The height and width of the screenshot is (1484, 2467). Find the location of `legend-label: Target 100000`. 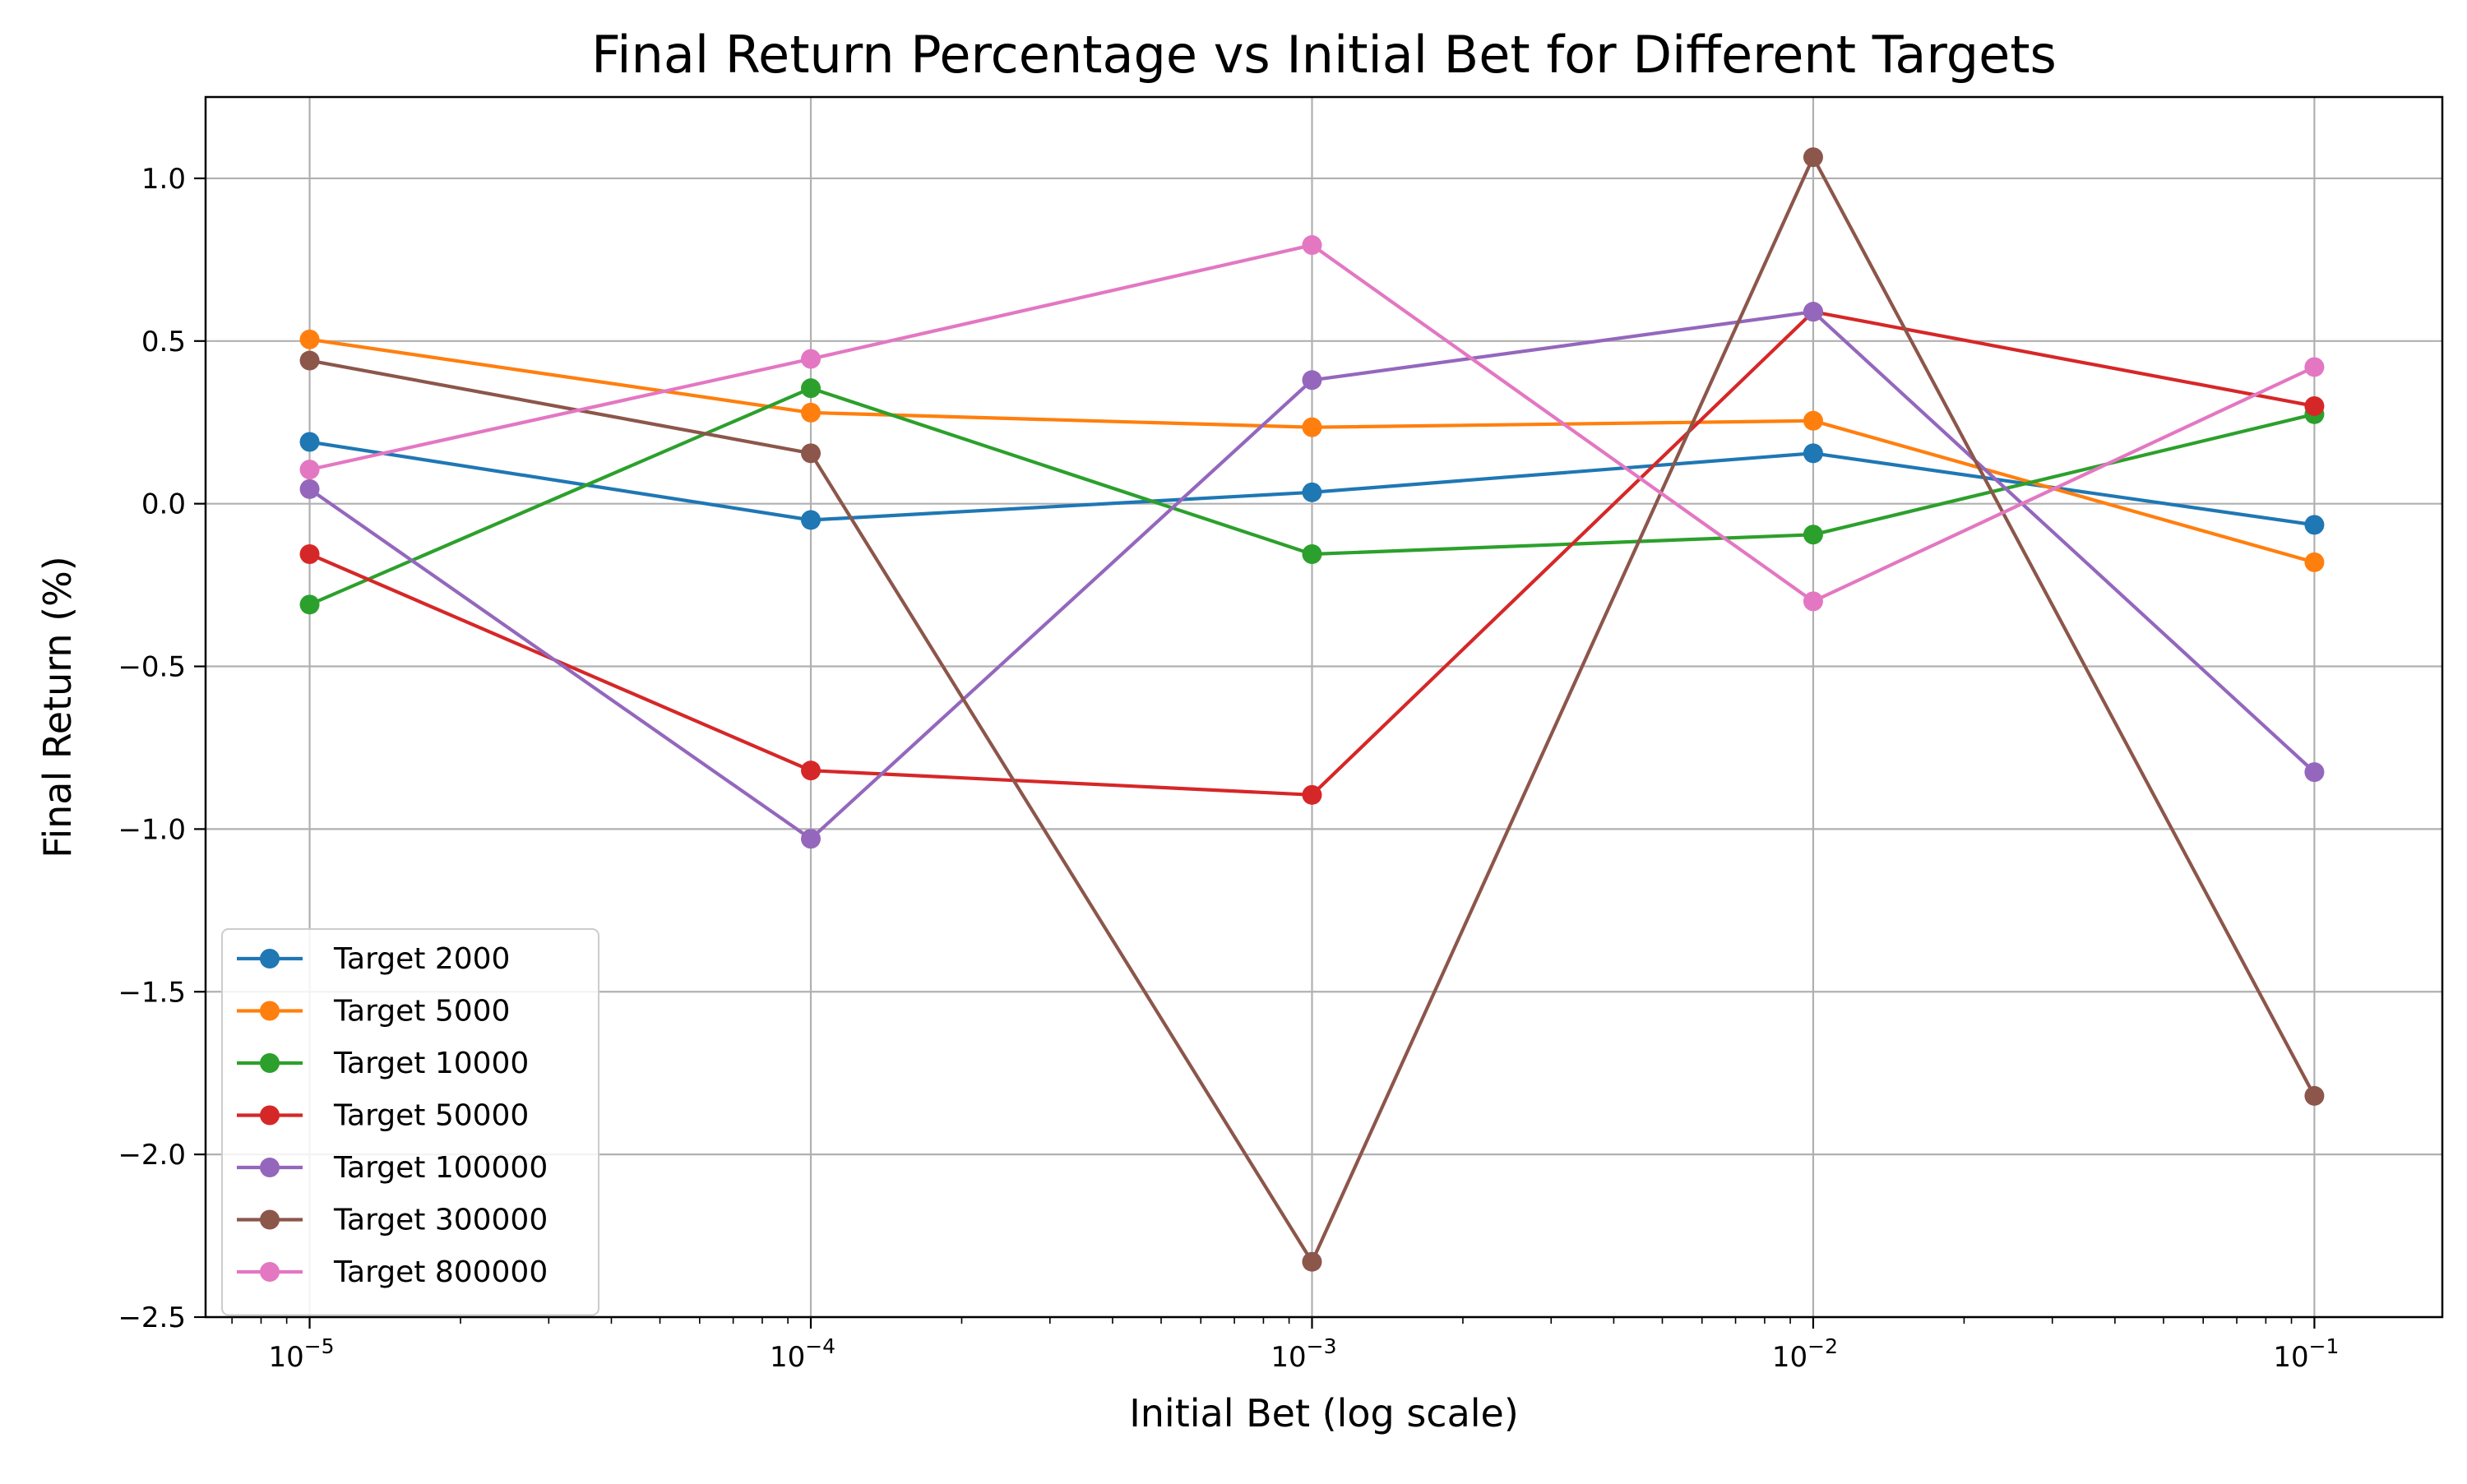

legend-label: Target 100000 is located at coordinates (440, 1168).